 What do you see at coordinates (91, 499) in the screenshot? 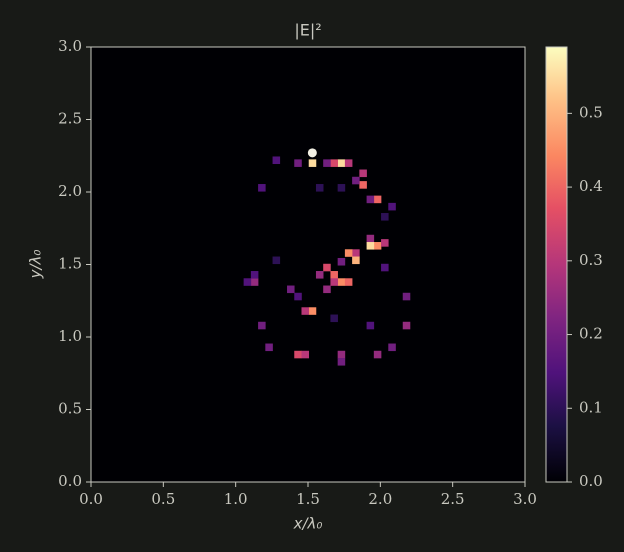
I see `x-tick-label: 0.0` at bounding box center [91, 499].